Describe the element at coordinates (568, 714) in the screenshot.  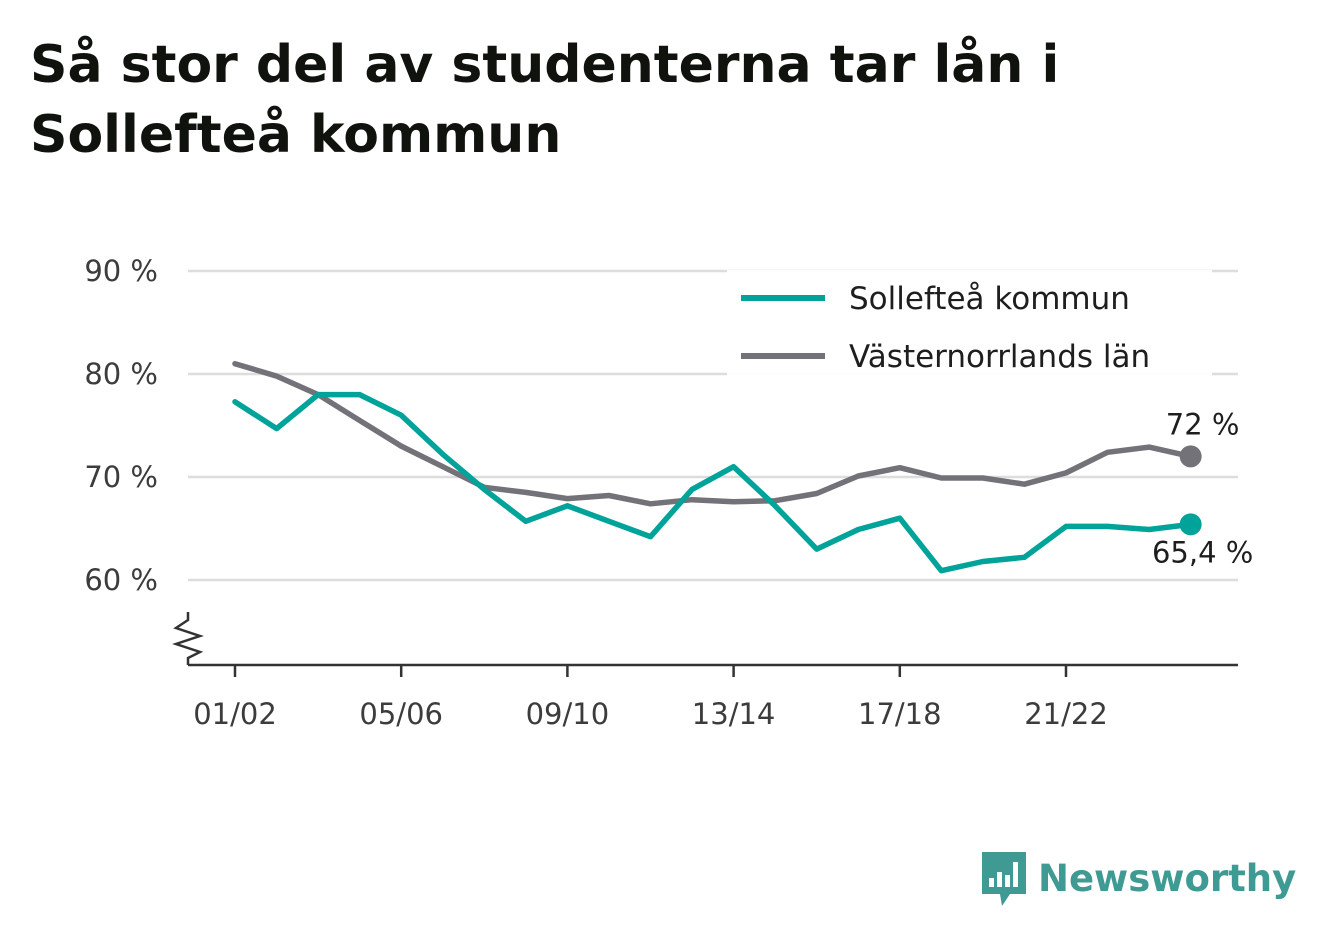
I see `x-tick-label: 09/10` at that location.